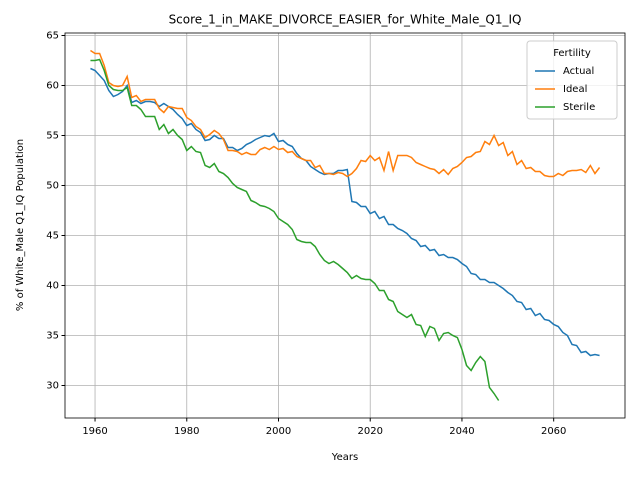  Describe the element at coordinates (52, 236) in the screenshot. I see `y-tick-label: 45` at that location.